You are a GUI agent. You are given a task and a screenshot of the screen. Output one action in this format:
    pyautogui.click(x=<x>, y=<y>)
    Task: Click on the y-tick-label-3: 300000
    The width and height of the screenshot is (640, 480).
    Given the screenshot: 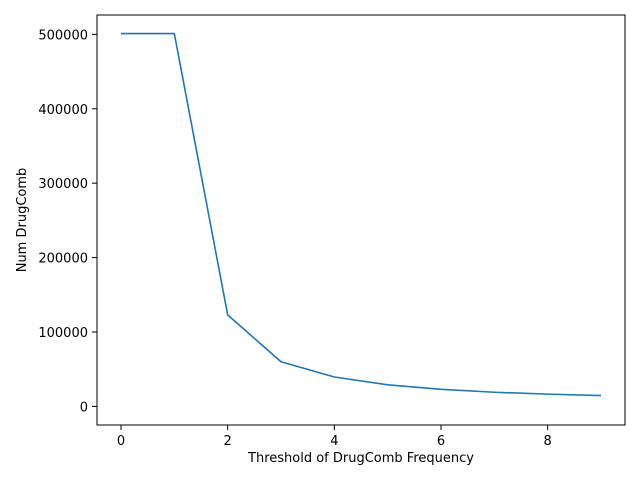 What is the action you would take?
    pyautogui.click(x=63, y=184)
    